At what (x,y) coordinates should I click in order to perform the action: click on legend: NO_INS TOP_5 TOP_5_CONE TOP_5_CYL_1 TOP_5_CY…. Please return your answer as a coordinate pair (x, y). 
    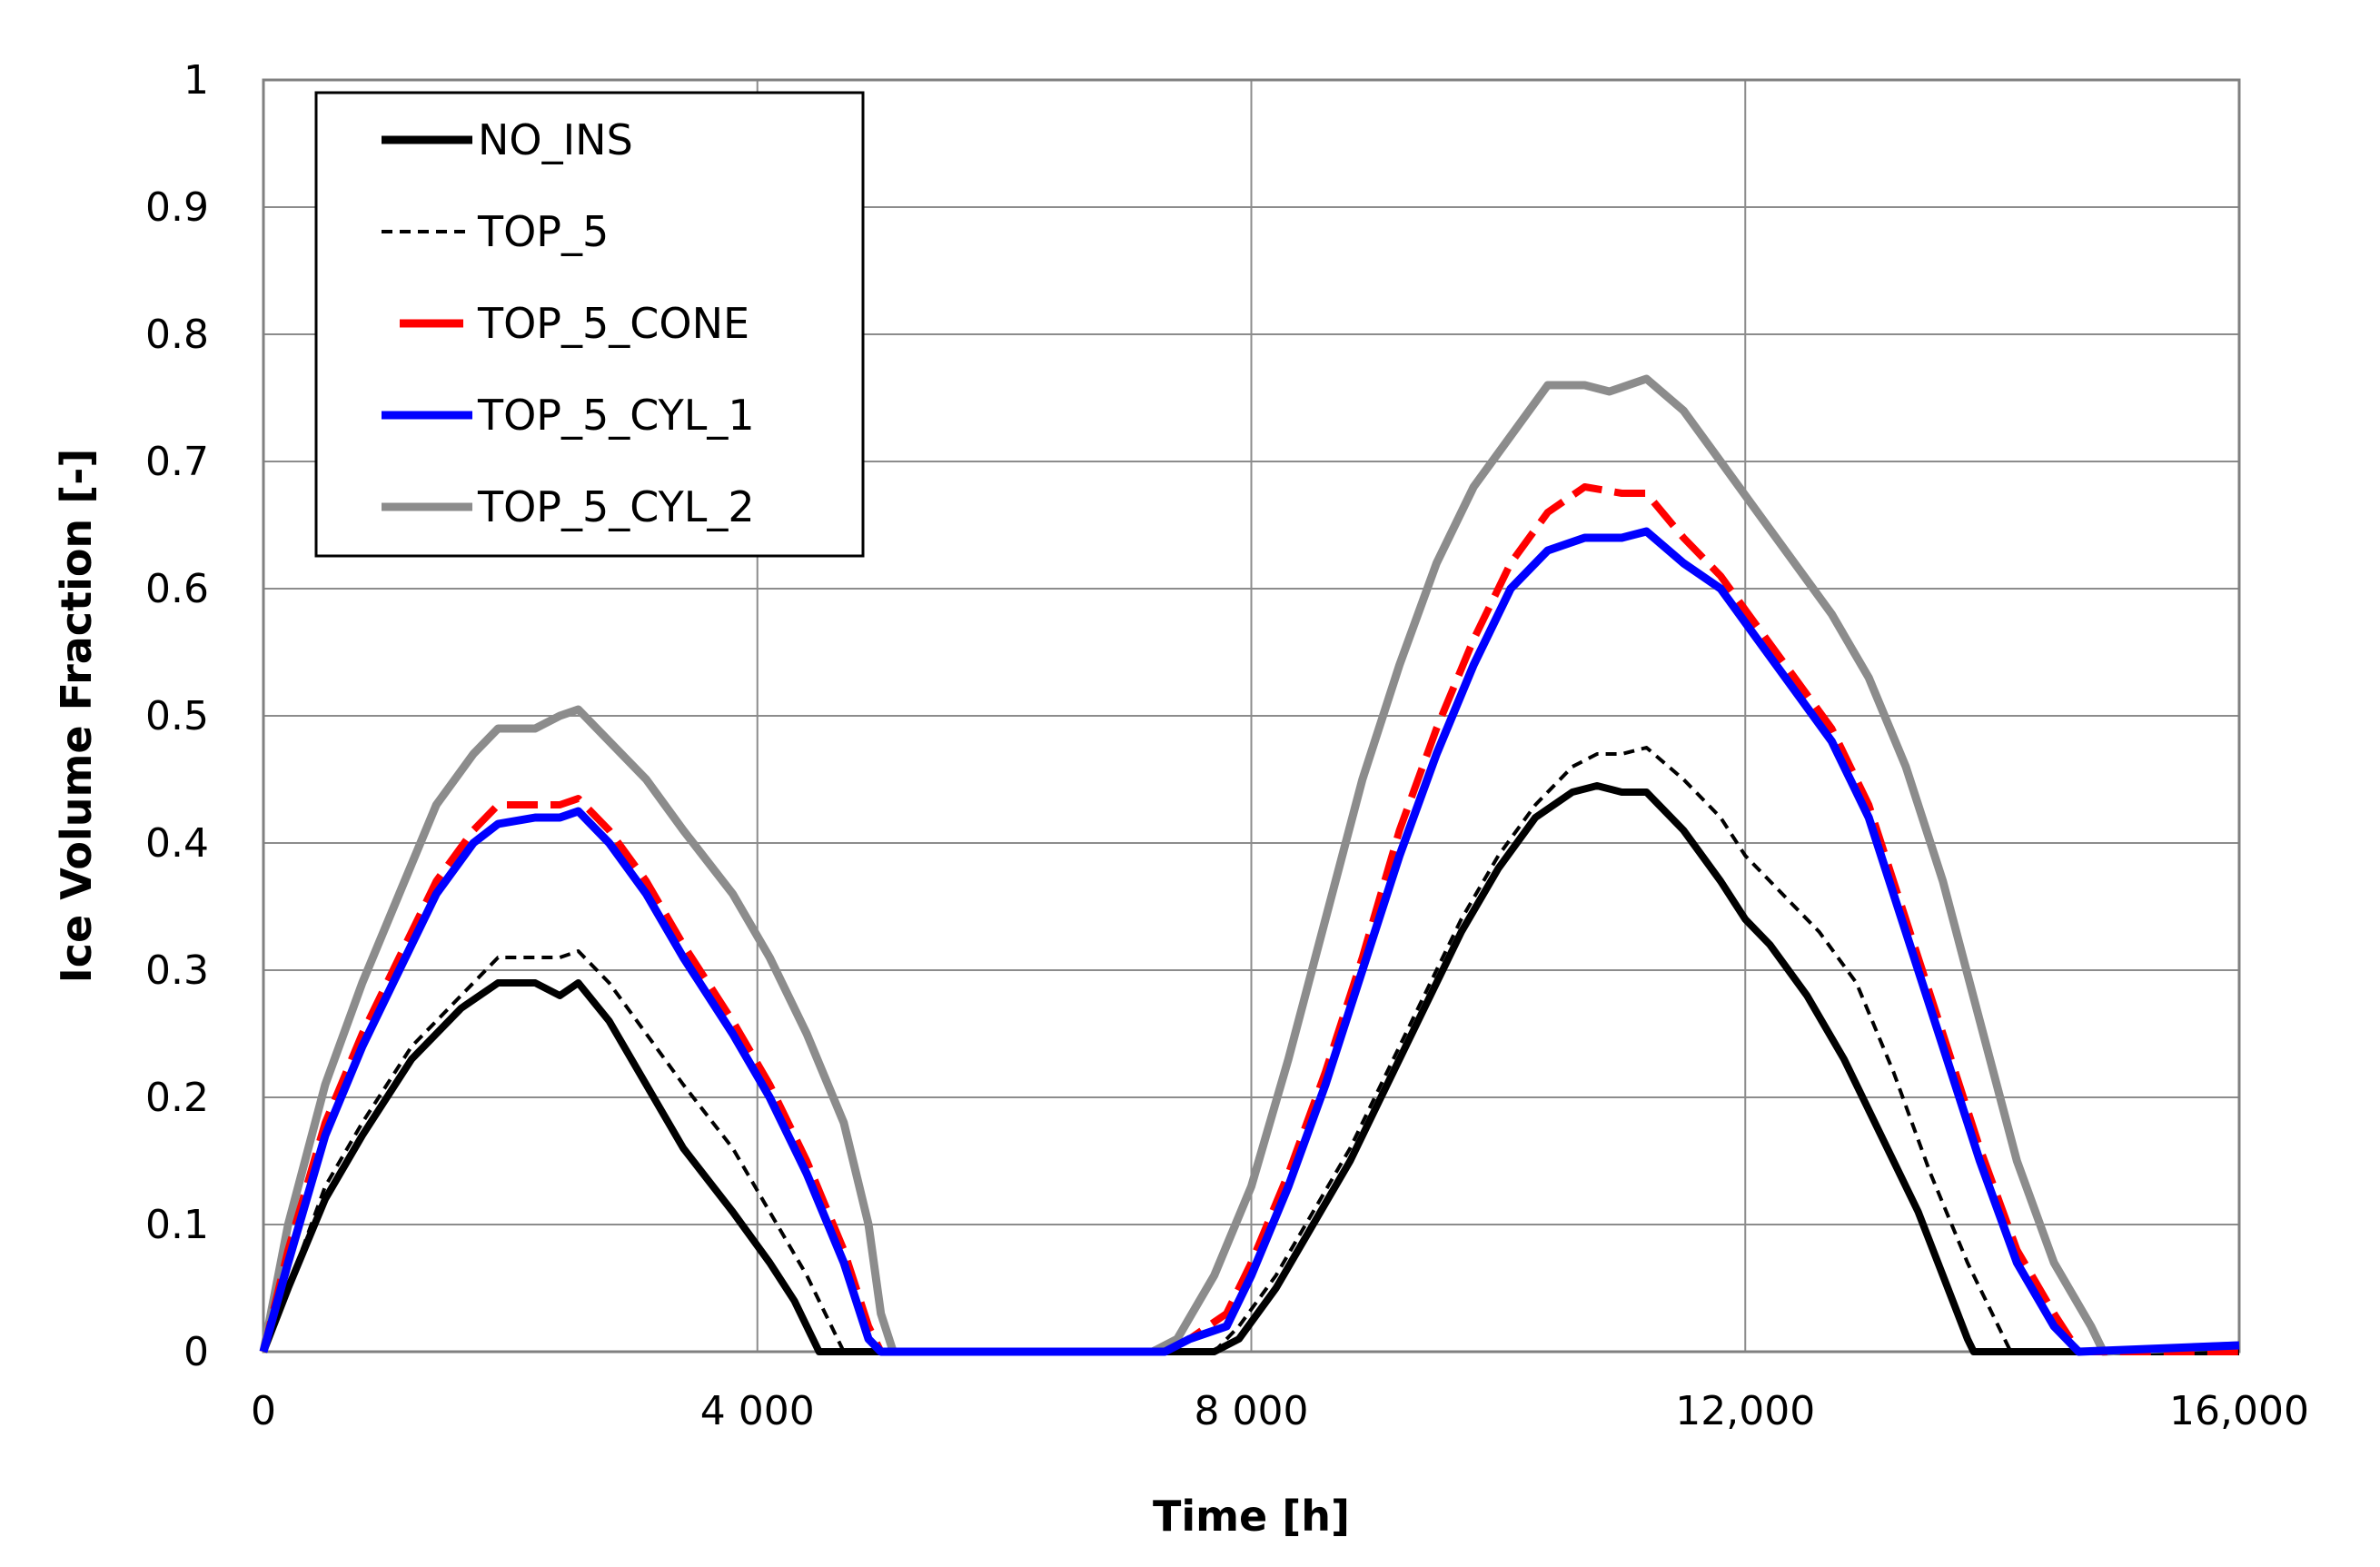
    Looking at the image, I should click on (589, 324).